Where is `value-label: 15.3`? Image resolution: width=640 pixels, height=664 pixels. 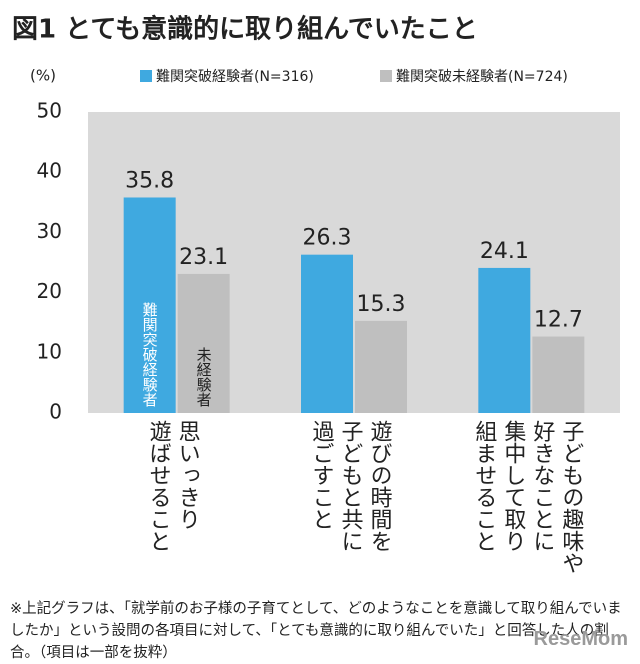
value-label: 15.3 is located at coordinates (381, 304).